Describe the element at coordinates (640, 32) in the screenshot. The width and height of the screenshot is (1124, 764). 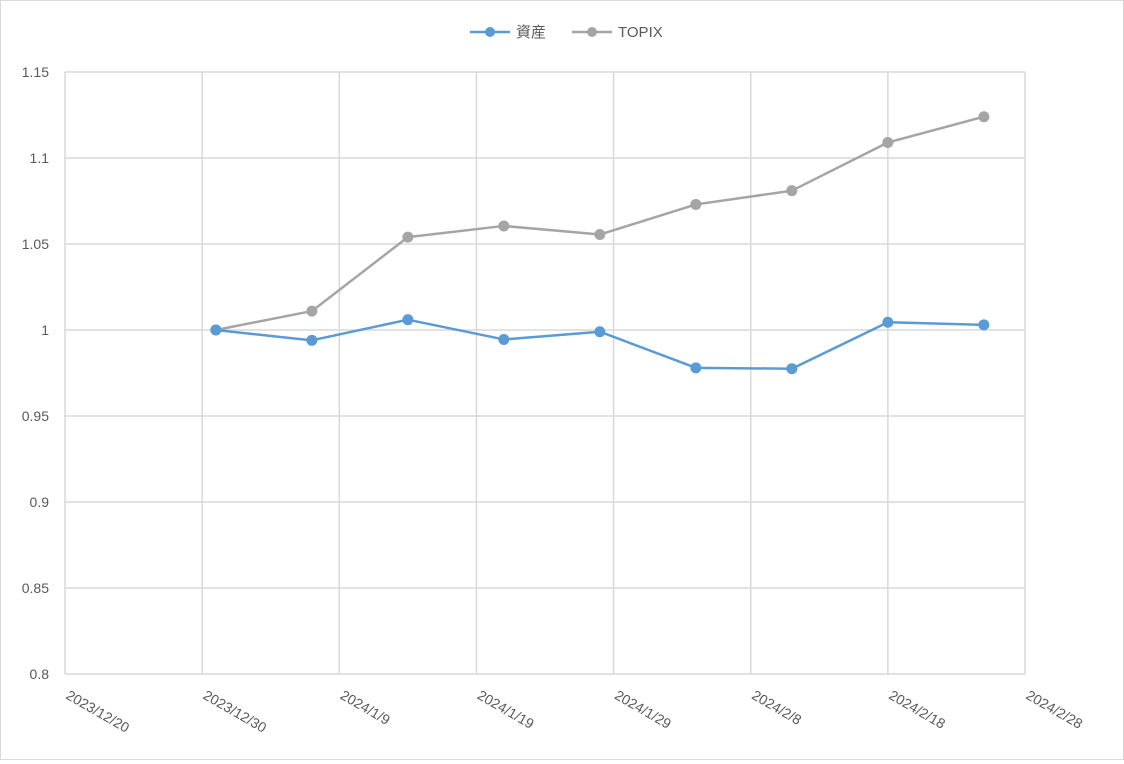
I see `legend-label: TOPIX` at that location.